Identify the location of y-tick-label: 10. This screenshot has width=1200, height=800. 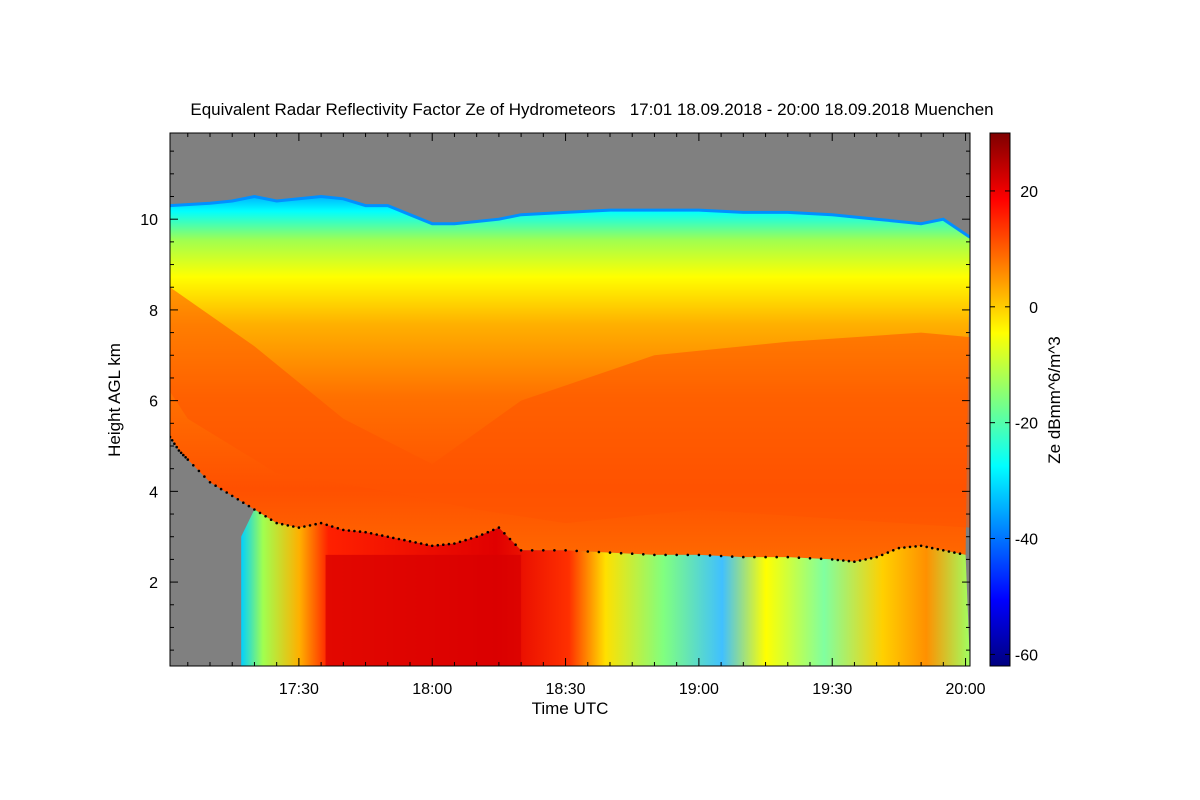
(149, 220).